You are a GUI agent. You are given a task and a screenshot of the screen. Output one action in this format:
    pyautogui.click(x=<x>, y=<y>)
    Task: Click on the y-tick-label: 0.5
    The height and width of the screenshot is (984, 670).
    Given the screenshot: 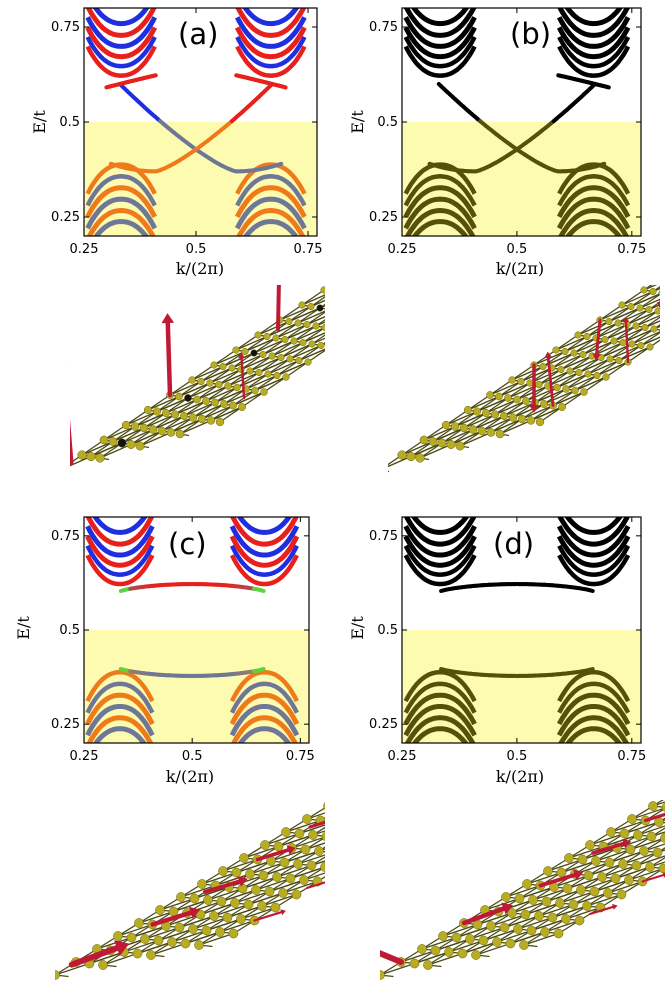 What is the action you would take?
    pyautogui.click(x=69, y=630)
    